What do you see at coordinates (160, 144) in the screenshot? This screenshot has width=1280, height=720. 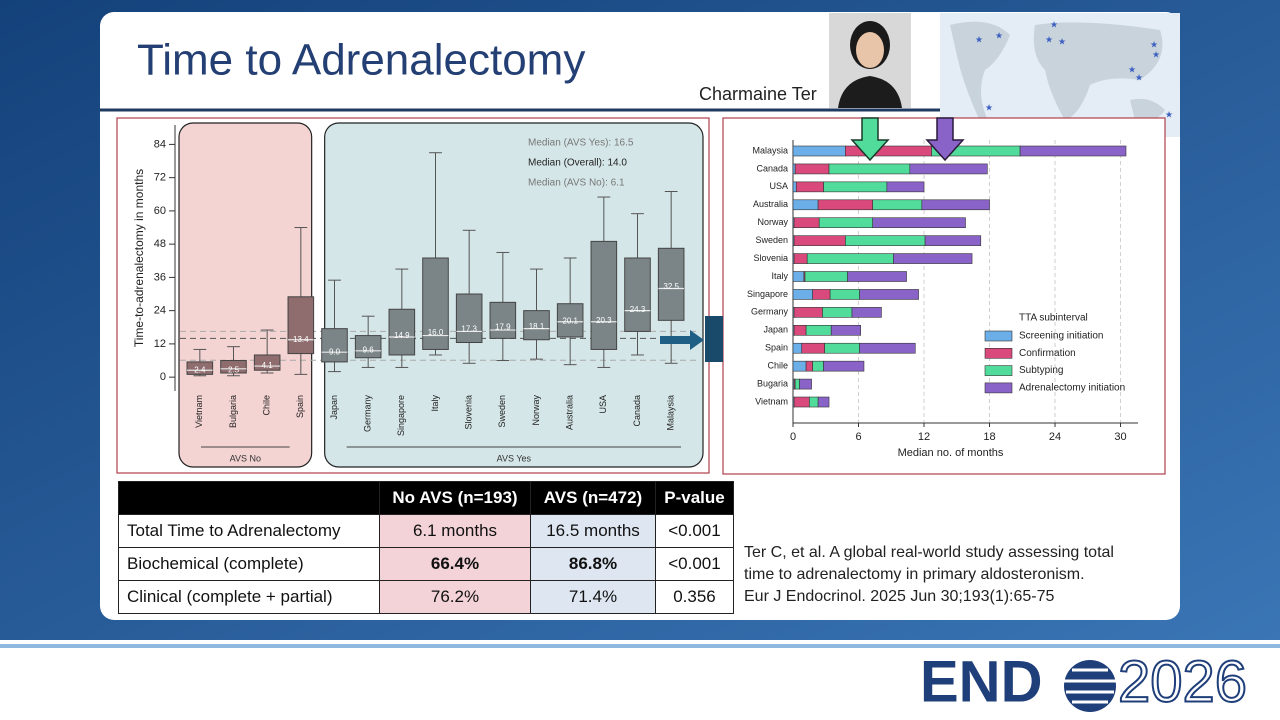 I see `y-tick-label: 84` at bounding box center [160, 144].